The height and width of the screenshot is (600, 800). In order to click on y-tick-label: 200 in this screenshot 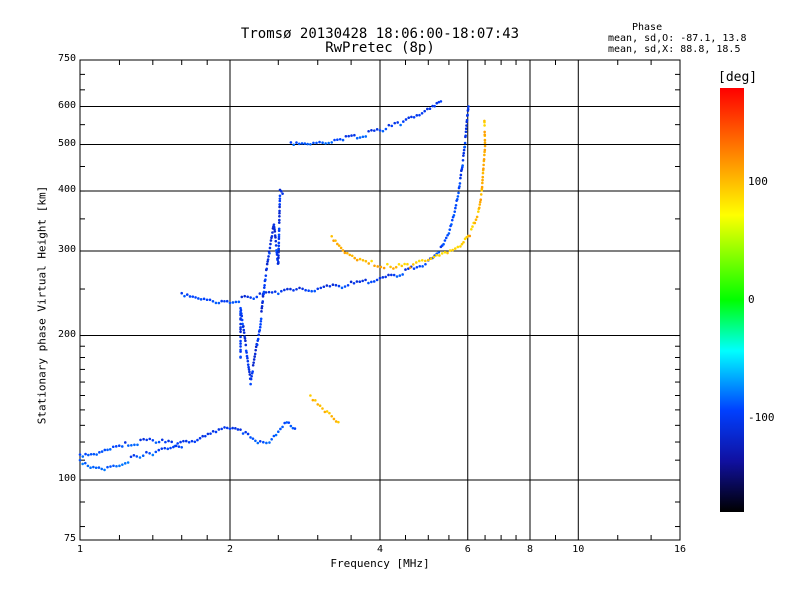, I will do `click(66, 334)`.